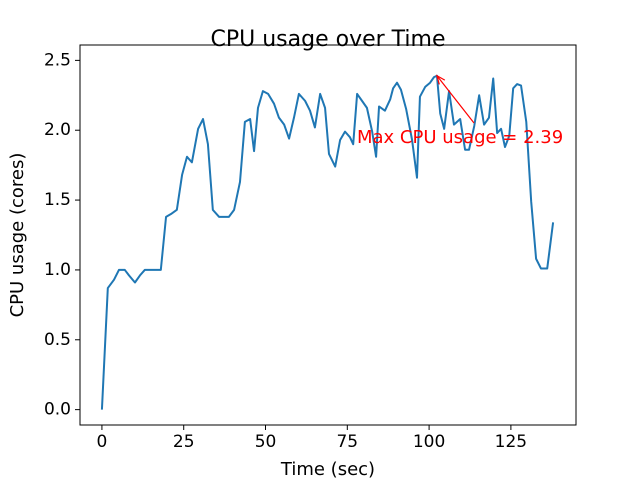 The height and width of the screenshot is (480, 640). I want to click on y-tick-label: 0.5, so click(57, 340).